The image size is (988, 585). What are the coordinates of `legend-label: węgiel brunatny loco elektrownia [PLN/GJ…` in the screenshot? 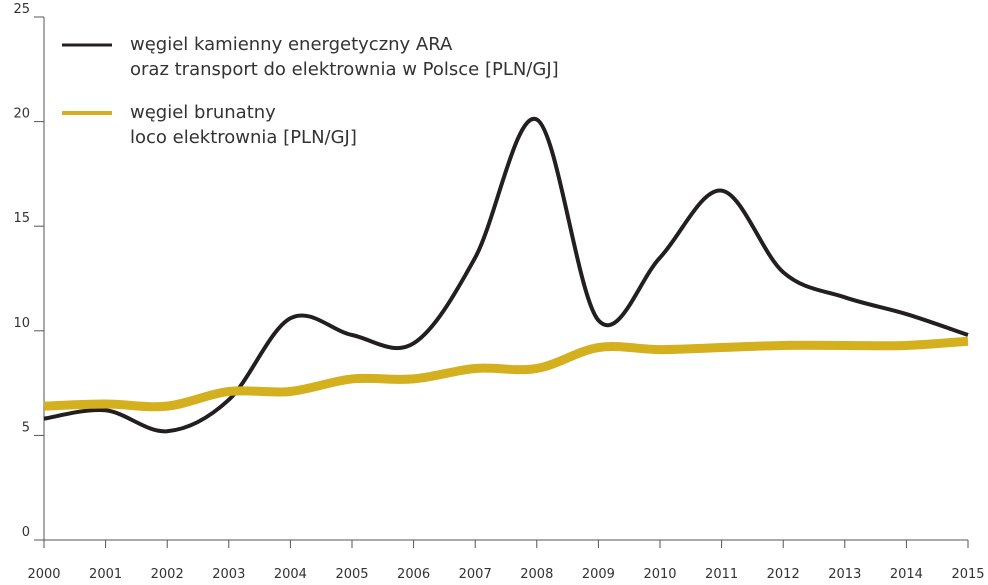 It's located at (243, 125).